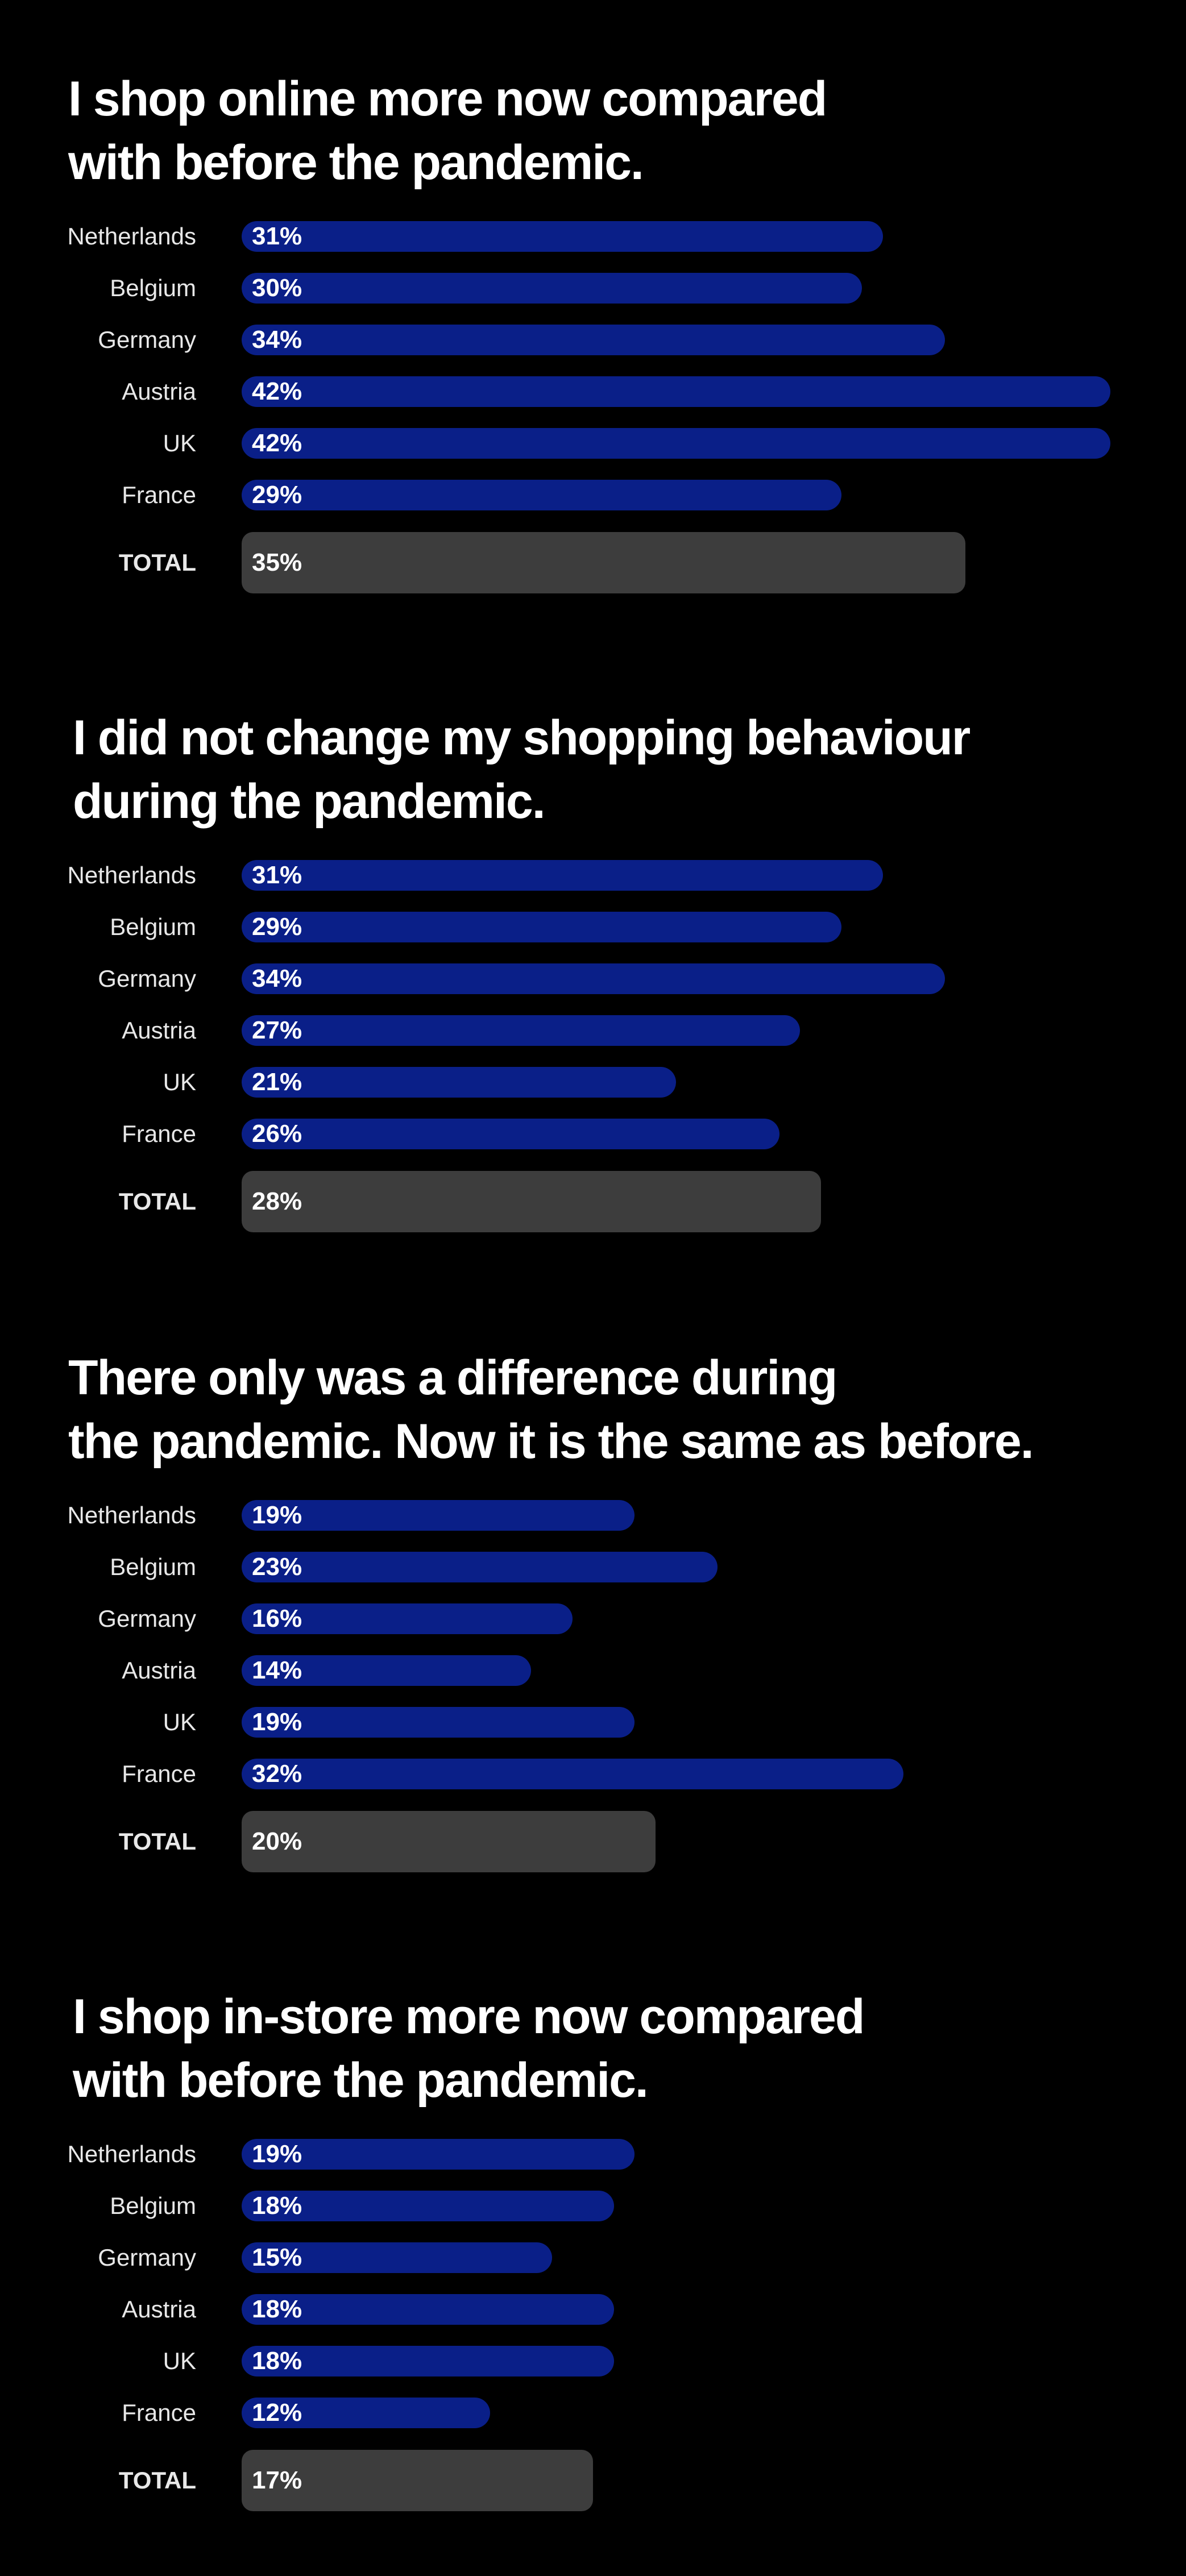 Image resolution: width=1186 pixels, height=2576 pixels. Describe the element at coordinates (277, 1619) in the screenshot. I see `value-label-germany: 16%` at that location.